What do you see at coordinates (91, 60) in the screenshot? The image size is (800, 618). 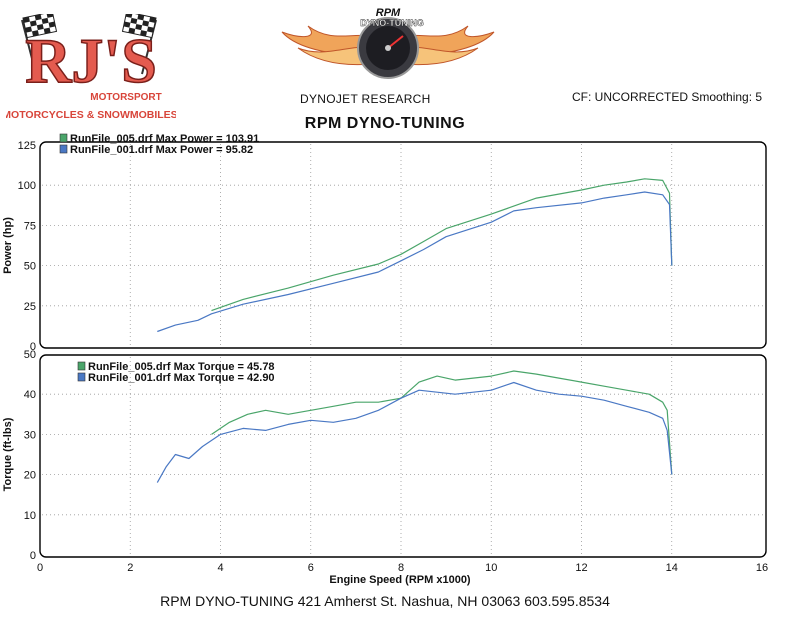 I see `logo-main-text: RJ'S` at bounding box center [91, 60].